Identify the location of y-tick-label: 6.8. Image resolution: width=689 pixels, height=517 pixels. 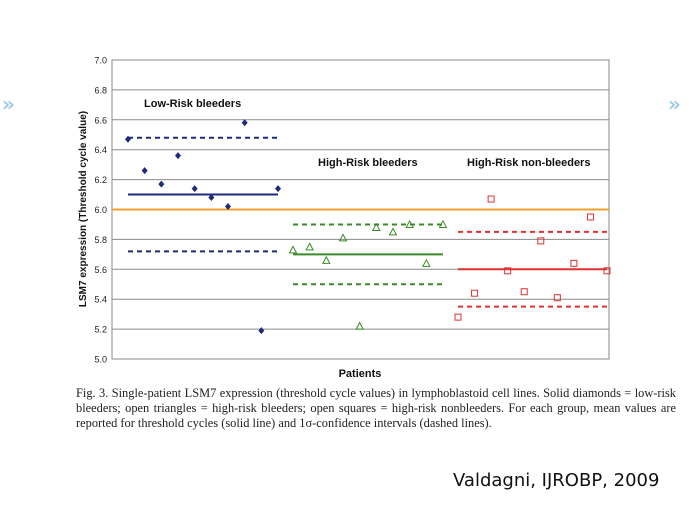
(100, 90).